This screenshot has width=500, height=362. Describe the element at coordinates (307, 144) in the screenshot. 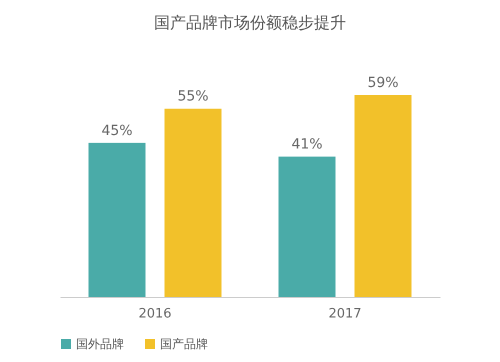

I see `data-label: 41%` at that location.